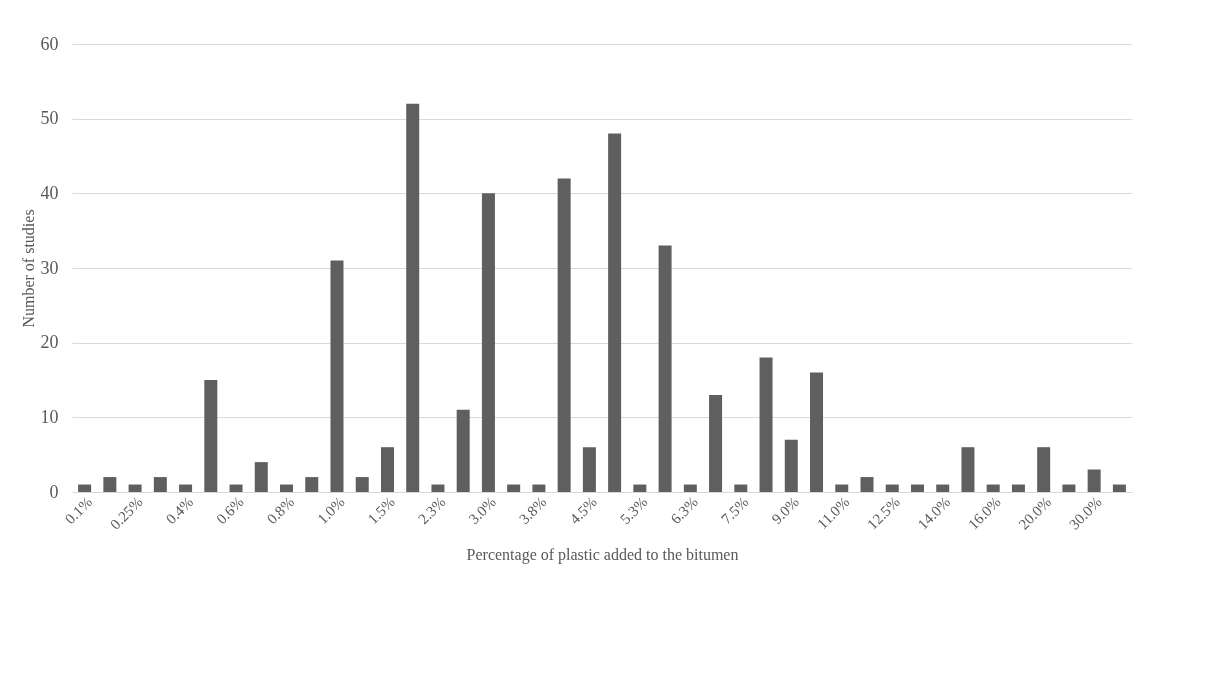 Image resolution: width=1206 pixels, height=675 pixels. I want to click on y-tick-label: 10, so click(49, 416).